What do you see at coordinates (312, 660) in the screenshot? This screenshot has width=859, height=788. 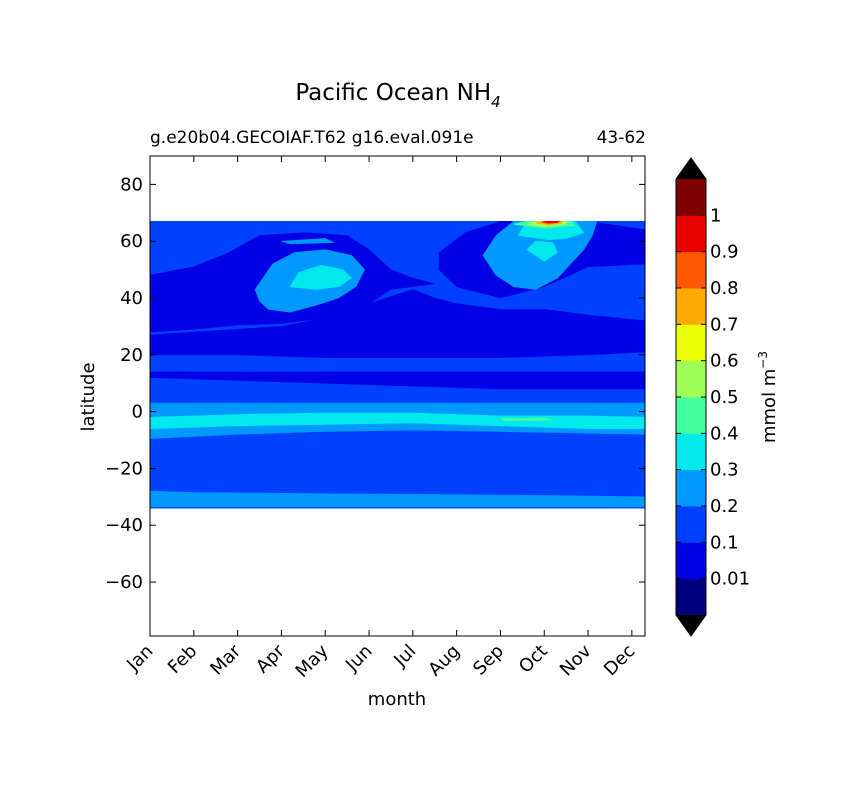 I see `x-tick-label: May` at bounding box center [312, 660].